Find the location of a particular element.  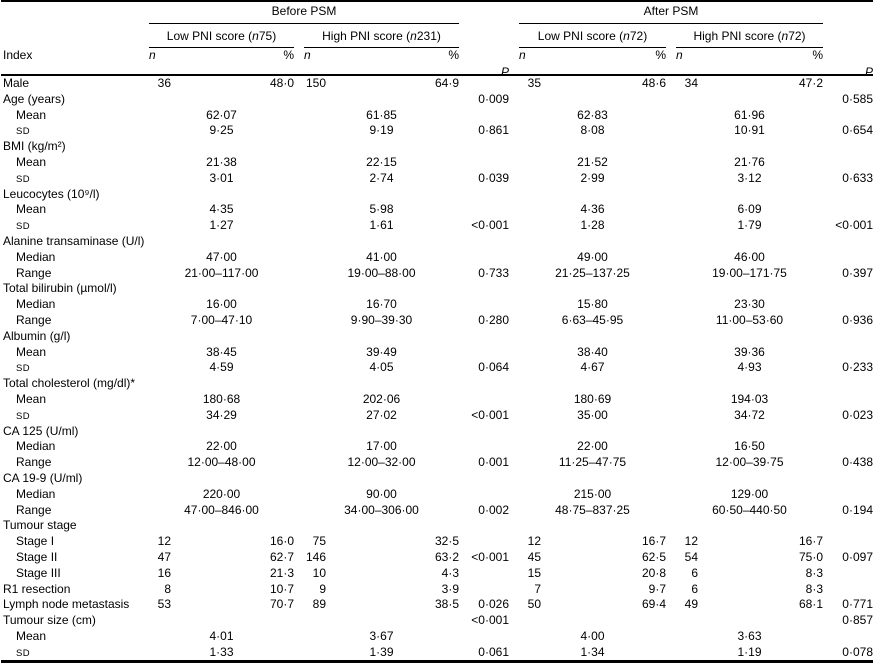

cell-pct: 16·0 is located at coordinates (281, 541).